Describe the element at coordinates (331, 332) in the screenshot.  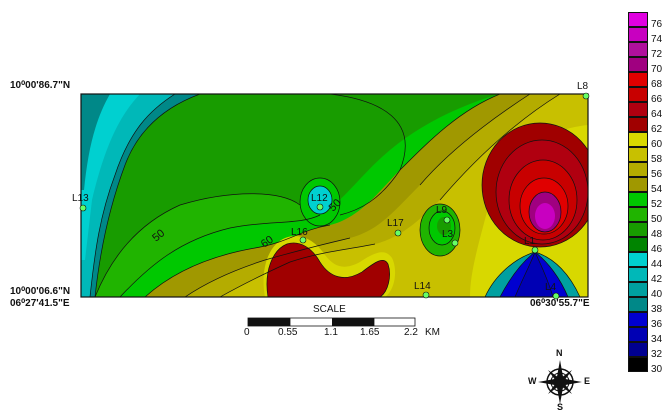
I see `scale-tick: 1.1` at that location.